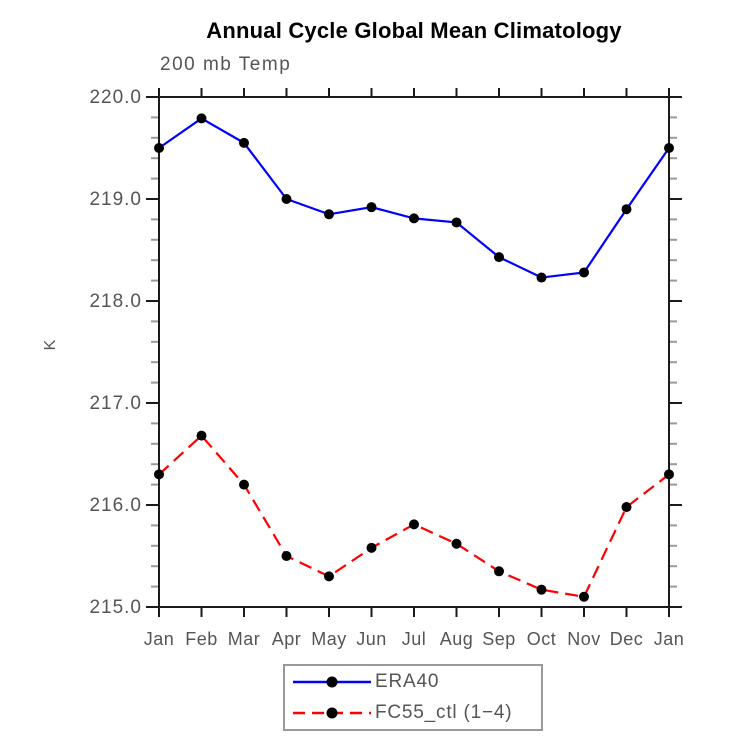 This screenshot has width=733, height=741. I want to click on y-tick-label: 220.0, so click(115, 97).